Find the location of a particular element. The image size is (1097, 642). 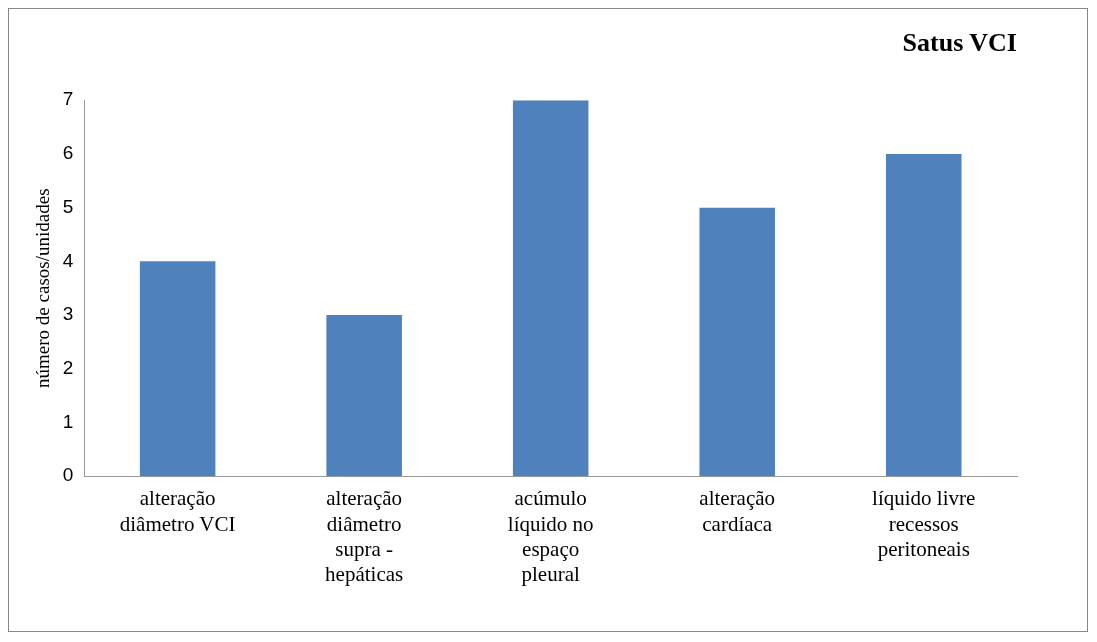

y-tick-label: 2 is located at coordinates (68, 368).